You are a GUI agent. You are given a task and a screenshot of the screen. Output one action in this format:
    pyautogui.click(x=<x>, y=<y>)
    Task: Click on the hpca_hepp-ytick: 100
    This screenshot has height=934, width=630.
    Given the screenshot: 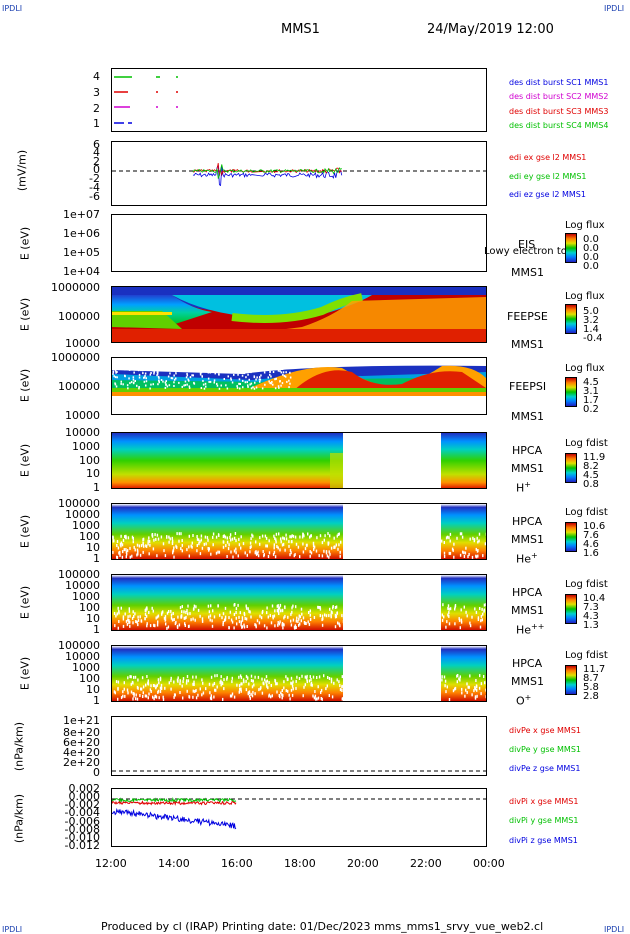 What is the action you would take?
    pyautogui.click(x=89, y=607)
    